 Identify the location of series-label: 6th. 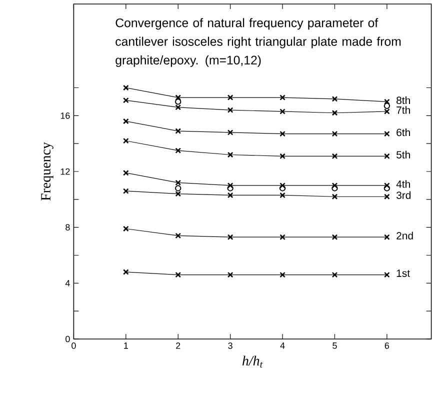
(403, 132).